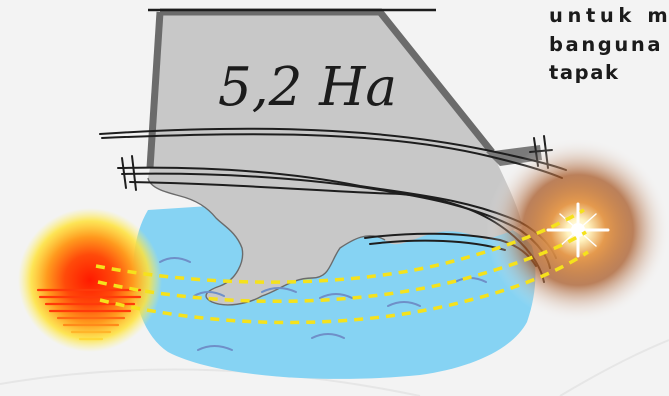  I want to click on wave-icon, so click(323, 304).